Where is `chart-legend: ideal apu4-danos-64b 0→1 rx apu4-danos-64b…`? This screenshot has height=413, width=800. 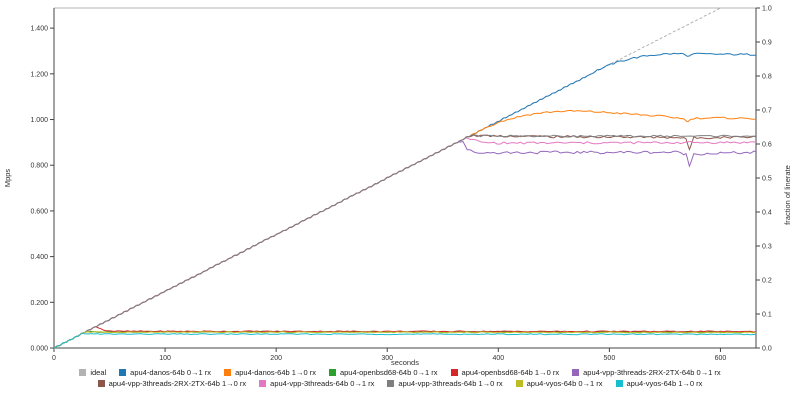
chart-legend: ideal apu4-danos-64b 0→1 rx apu4-danos-64b… is located at coordinates (400, 378).